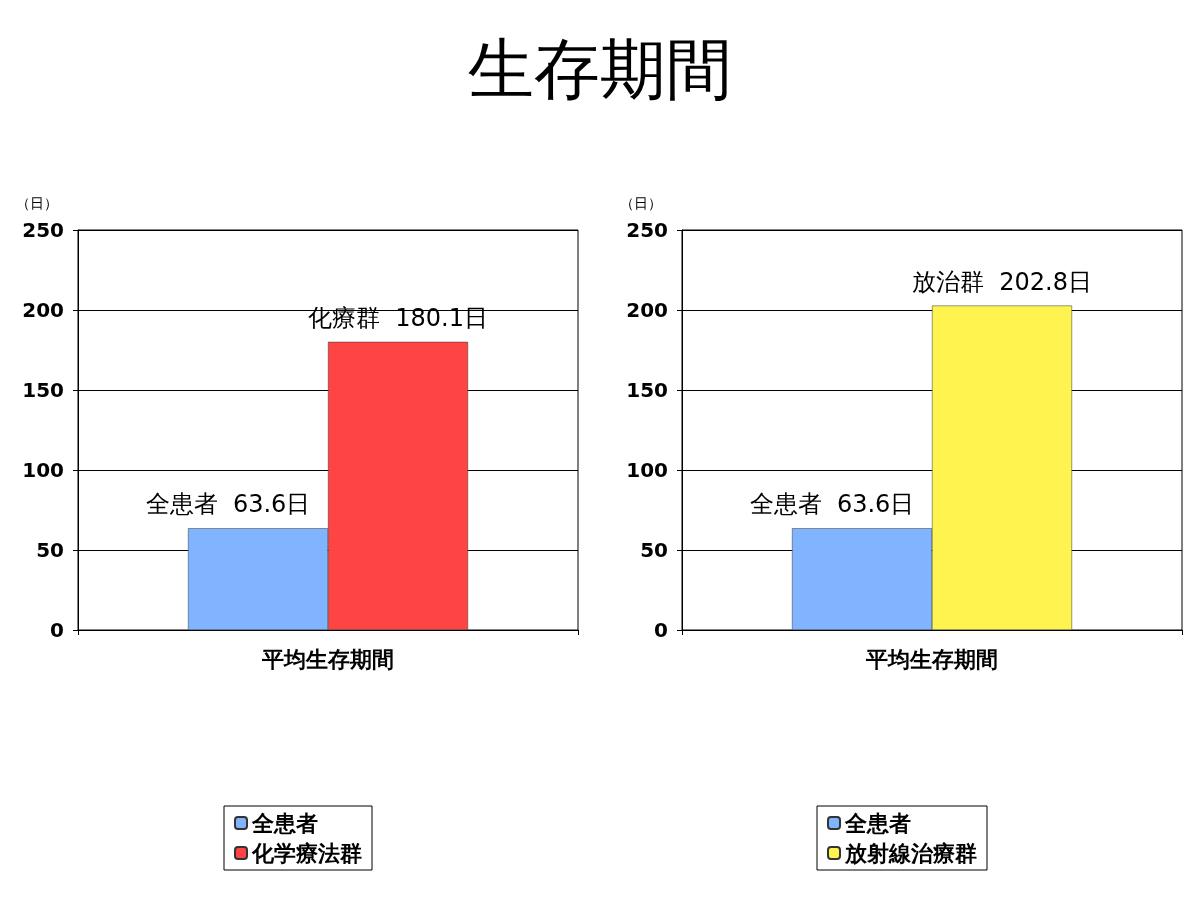  I want to click on chart-title: 生存期間, so click(600, 70).